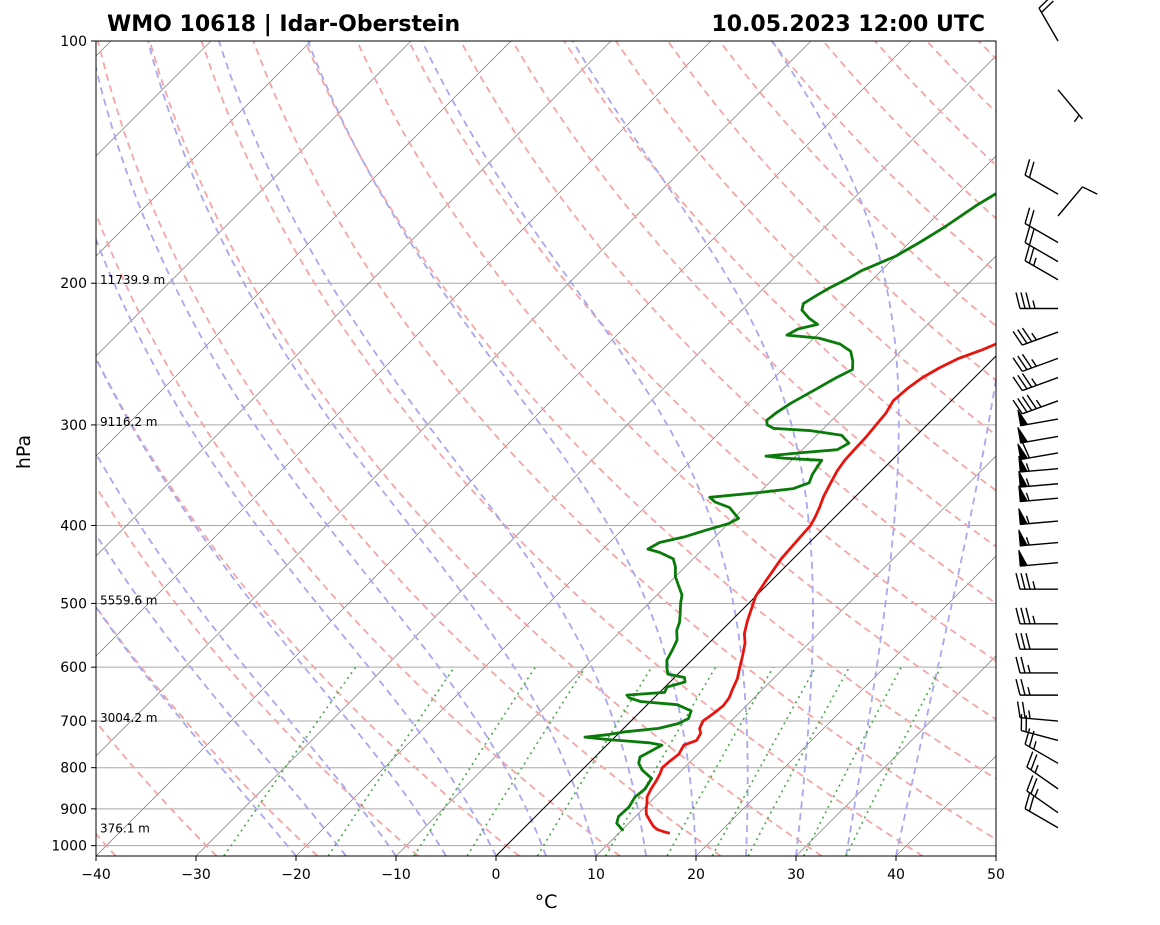 The height and width of the screenshot is (925, 1160). What do you see at coordinates (125, 828) in the screenshot?
I see `height-label-4: 376.1 m` at bounding box center [125, 828].